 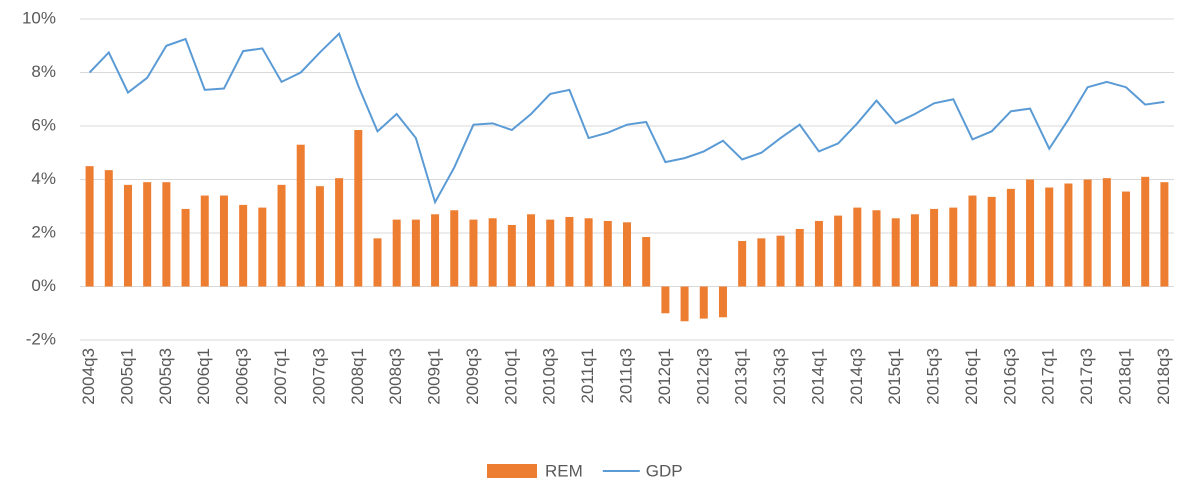 I want to click on x-tick-label: 2009q3, so click(x=472, y=376).